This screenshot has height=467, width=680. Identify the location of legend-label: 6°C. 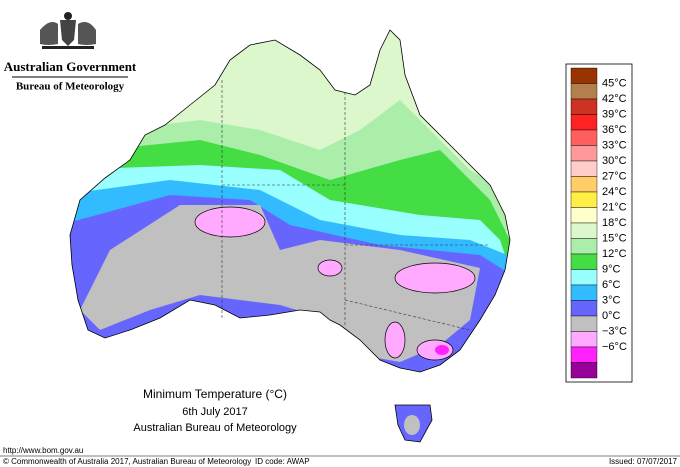
(611, 285).